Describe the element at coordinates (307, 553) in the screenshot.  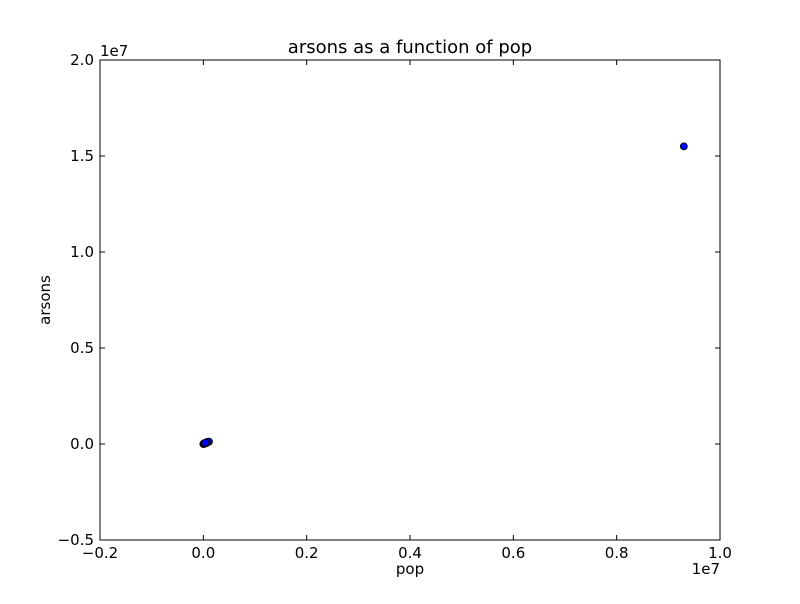
I see `x-tick-label: 0.2` at that location.